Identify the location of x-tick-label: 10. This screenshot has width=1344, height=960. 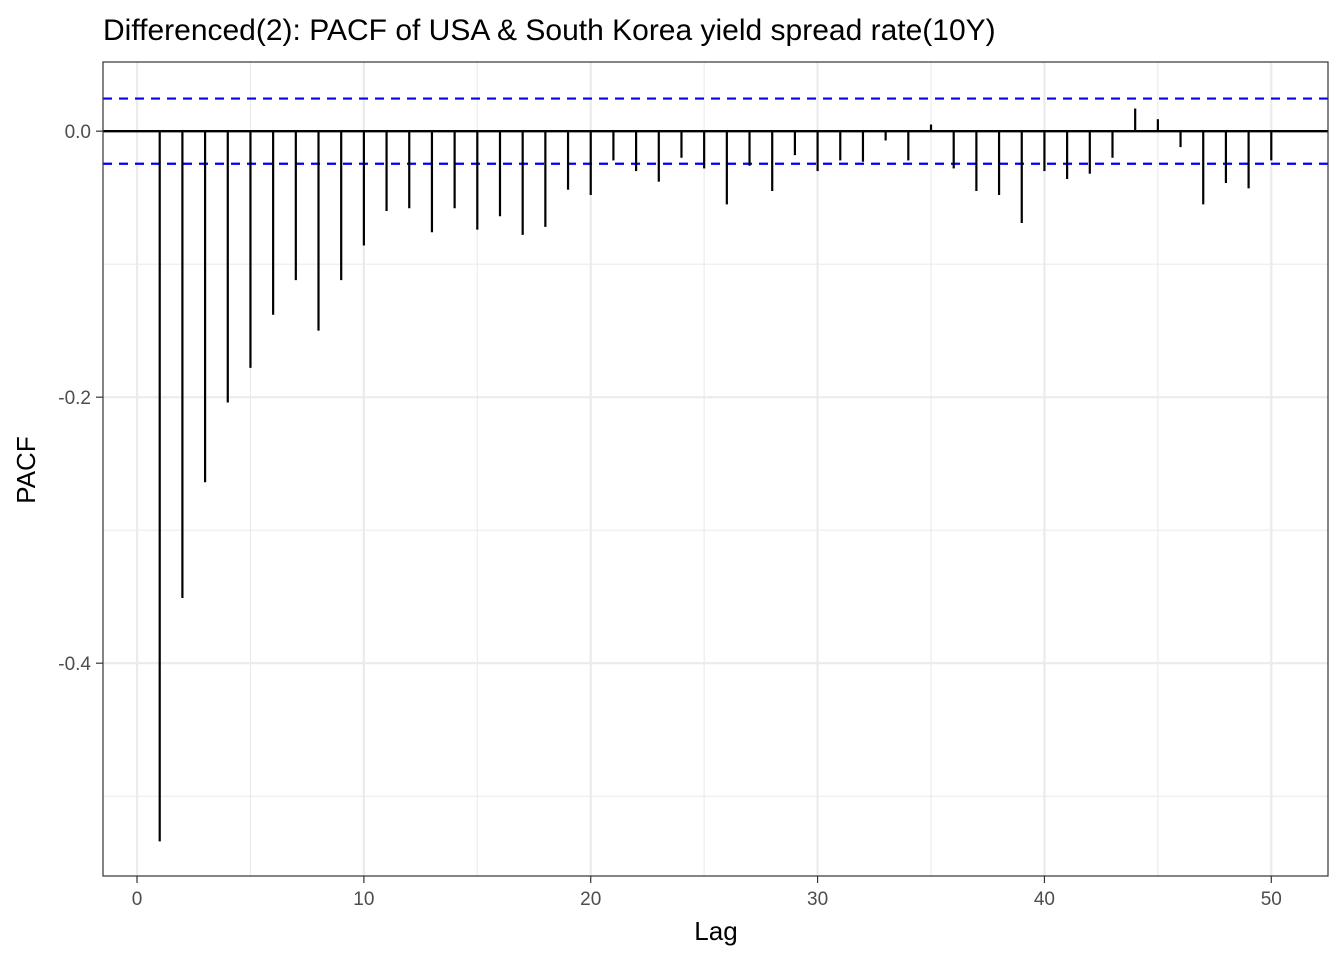
(363, 899).